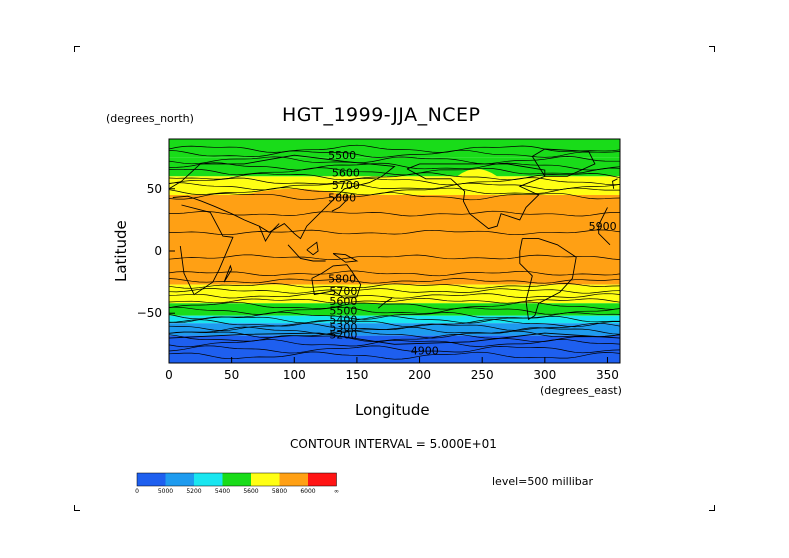 This screenshot has width=789, height=558. I want to click on corner-mark-bottom-left, so click(77, 508).